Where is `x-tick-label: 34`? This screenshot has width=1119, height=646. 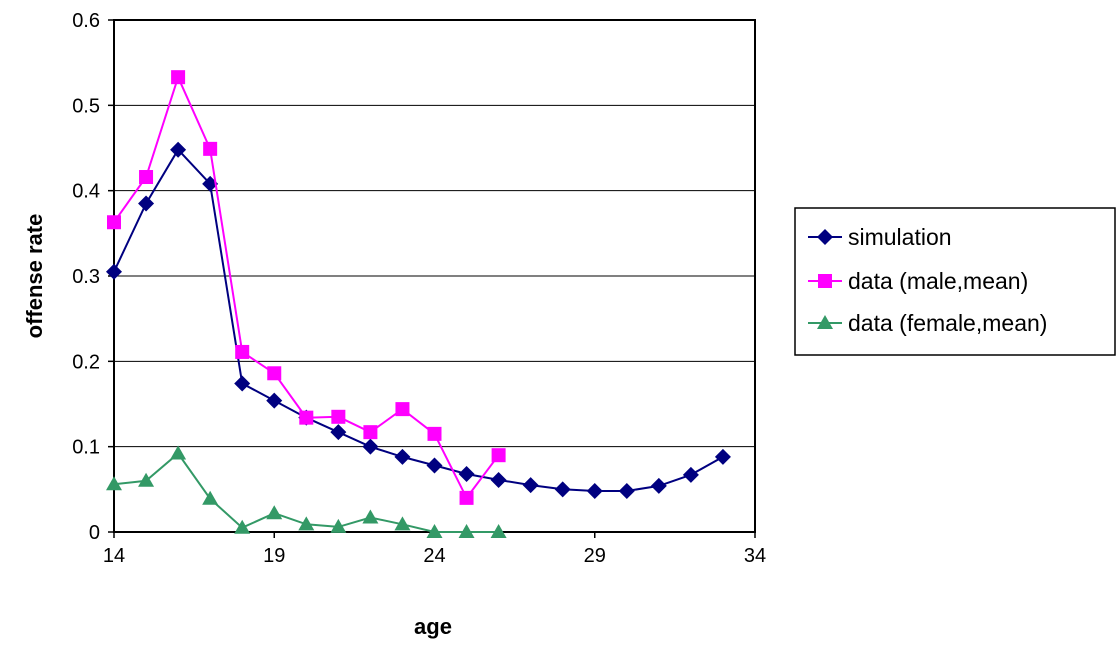
x-tick-label: 34 is located at coordinates (755, 556).